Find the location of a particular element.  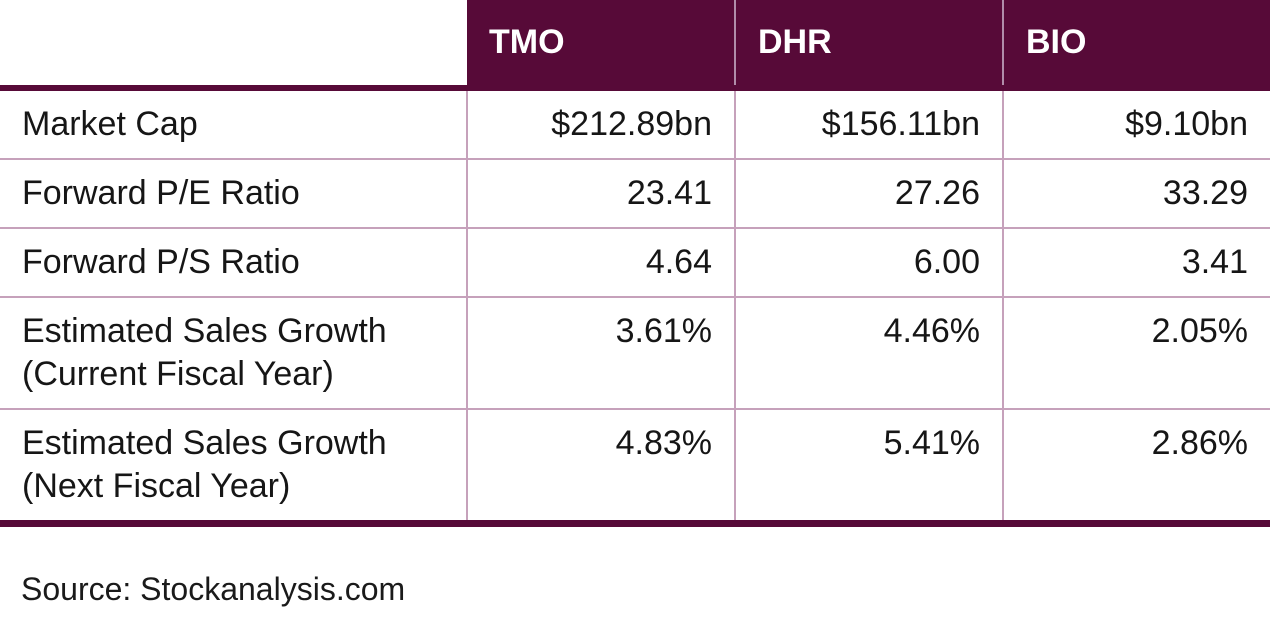

value-cell-bio: $9.10bn is located at coordinates (1136, 124).